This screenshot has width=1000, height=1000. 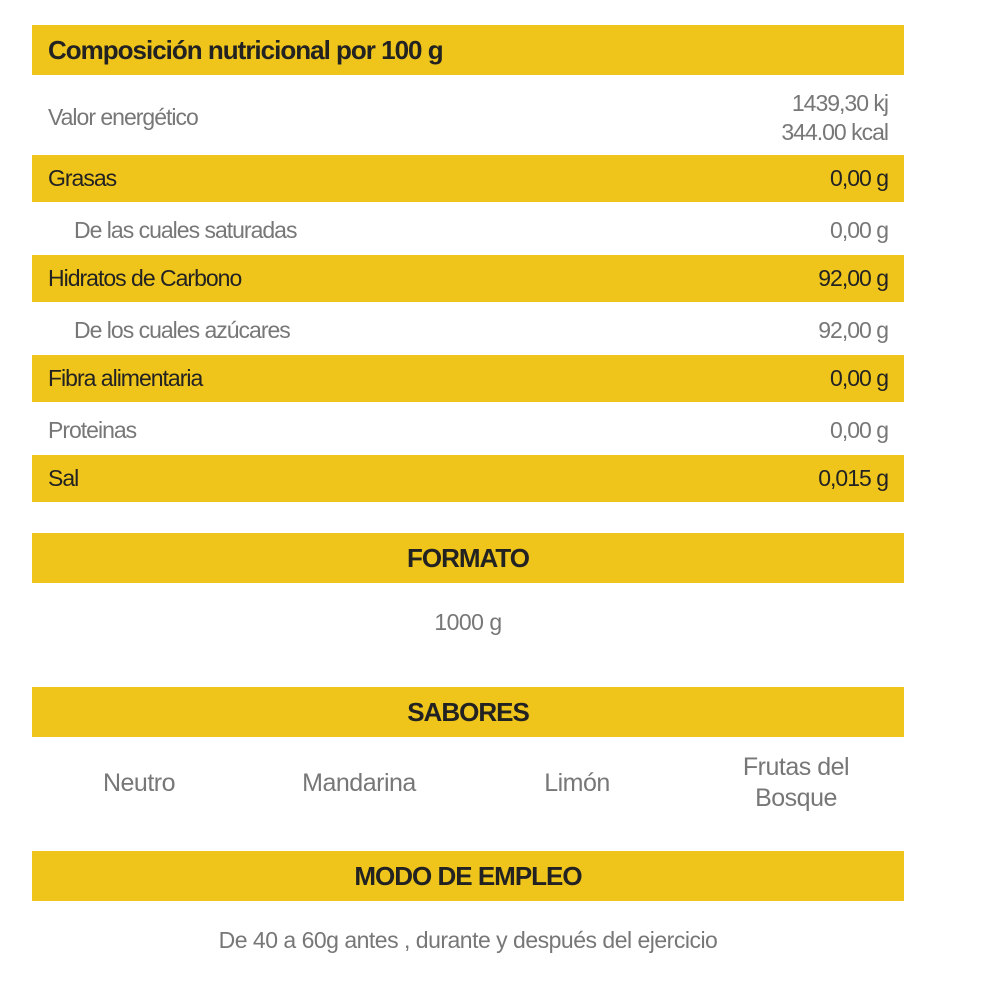 What do you see at coordinates (82, 178) in the screenshot?
I see `row-label: Grasas` at bounding box center [82, 178].